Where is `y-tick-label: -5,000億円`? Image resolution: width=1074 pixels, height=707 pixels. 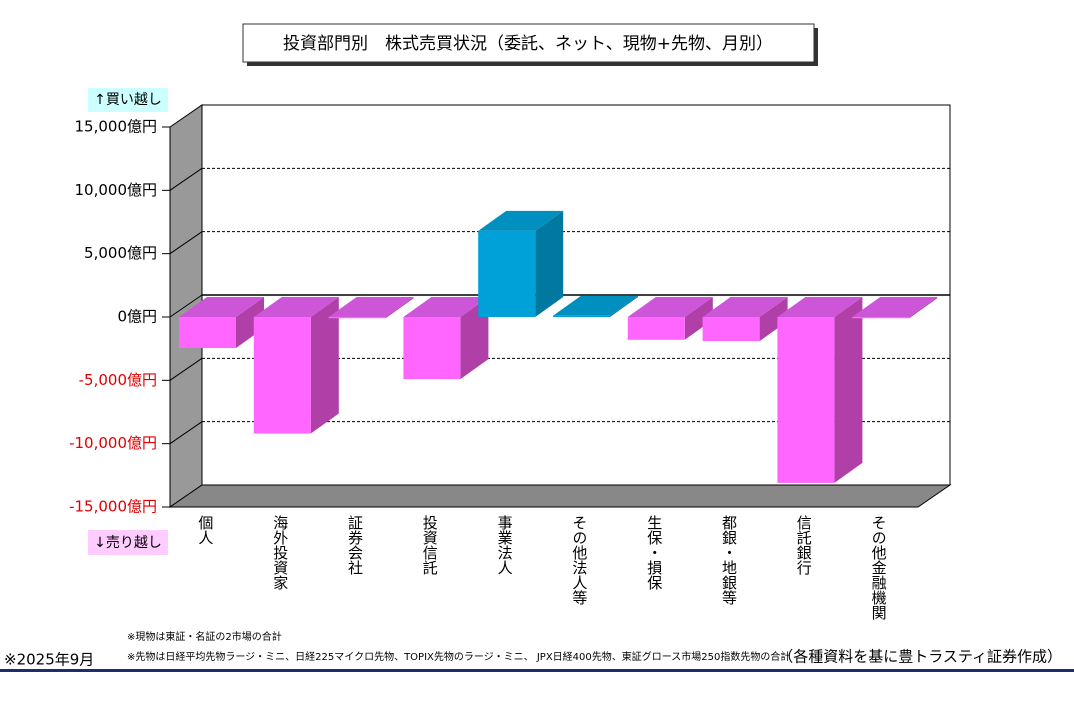
y-tick-label: -5,000億円 is located at coordinates (118, 380).